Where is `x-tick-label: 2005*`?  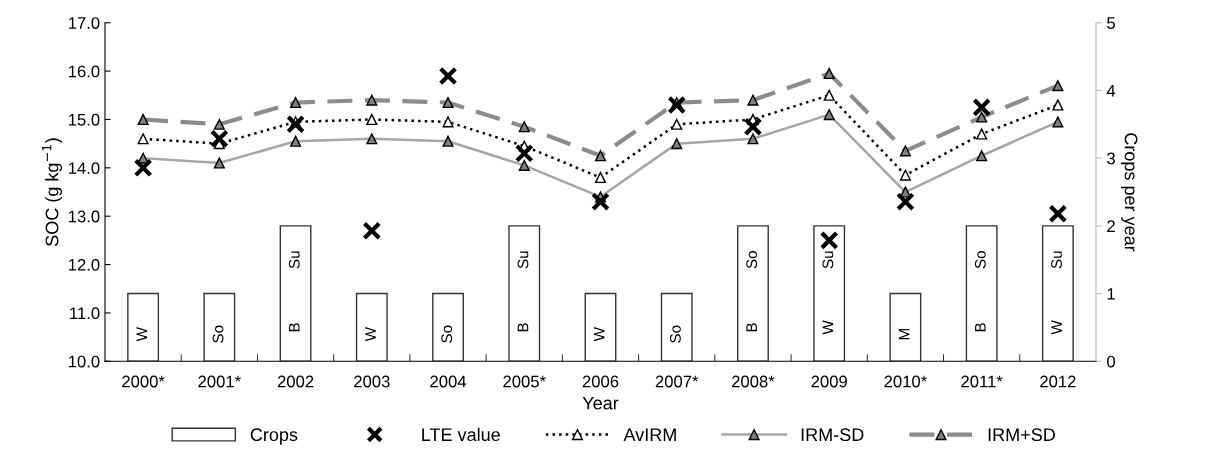
x-tick-label: 2005* is located at coordinates (524, 381).